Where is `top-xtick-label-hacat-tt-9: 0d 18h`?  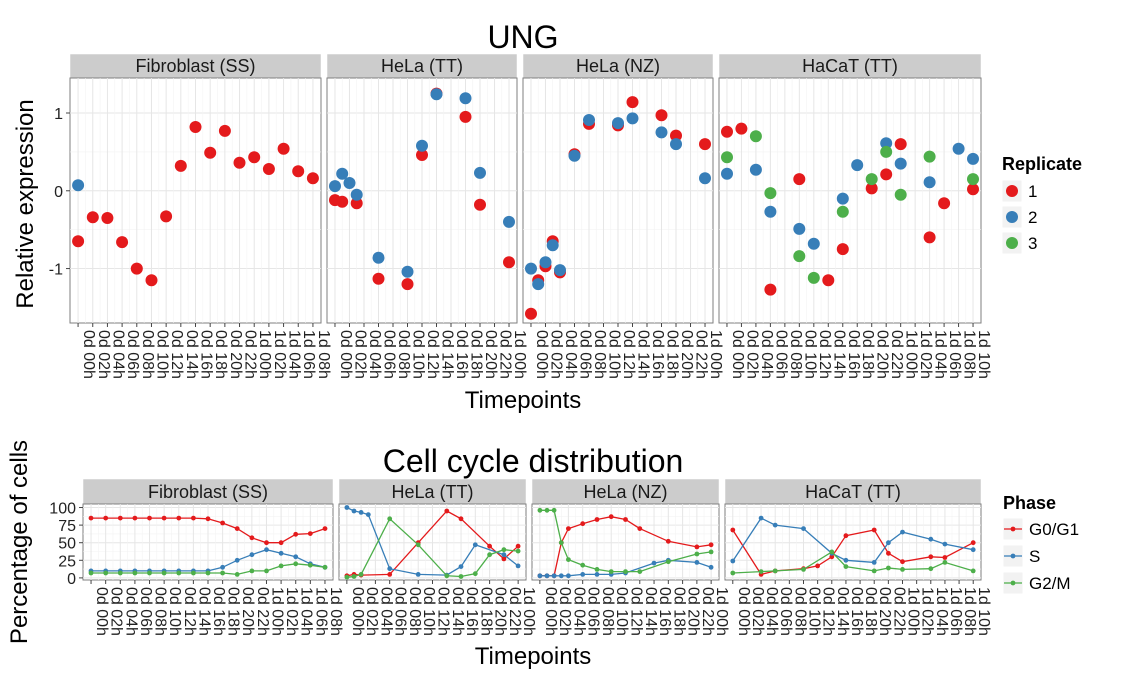 top-xtick-label-hacat-tt-9: 0d 18h is located at coordinates (867, 354).